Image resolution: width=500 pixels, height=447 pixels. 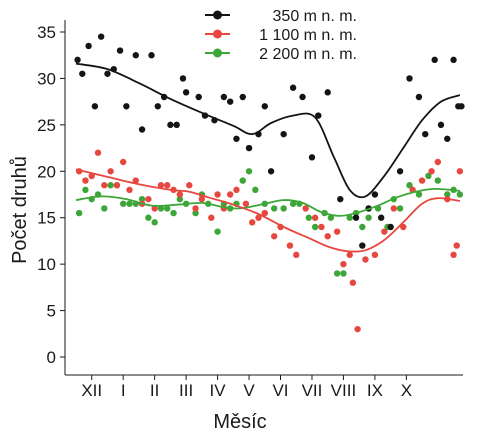 What do you see at coordinates (46, 218) in the screenshot?
I see `y-tick-label: 15` at bounding box center [46, 218].